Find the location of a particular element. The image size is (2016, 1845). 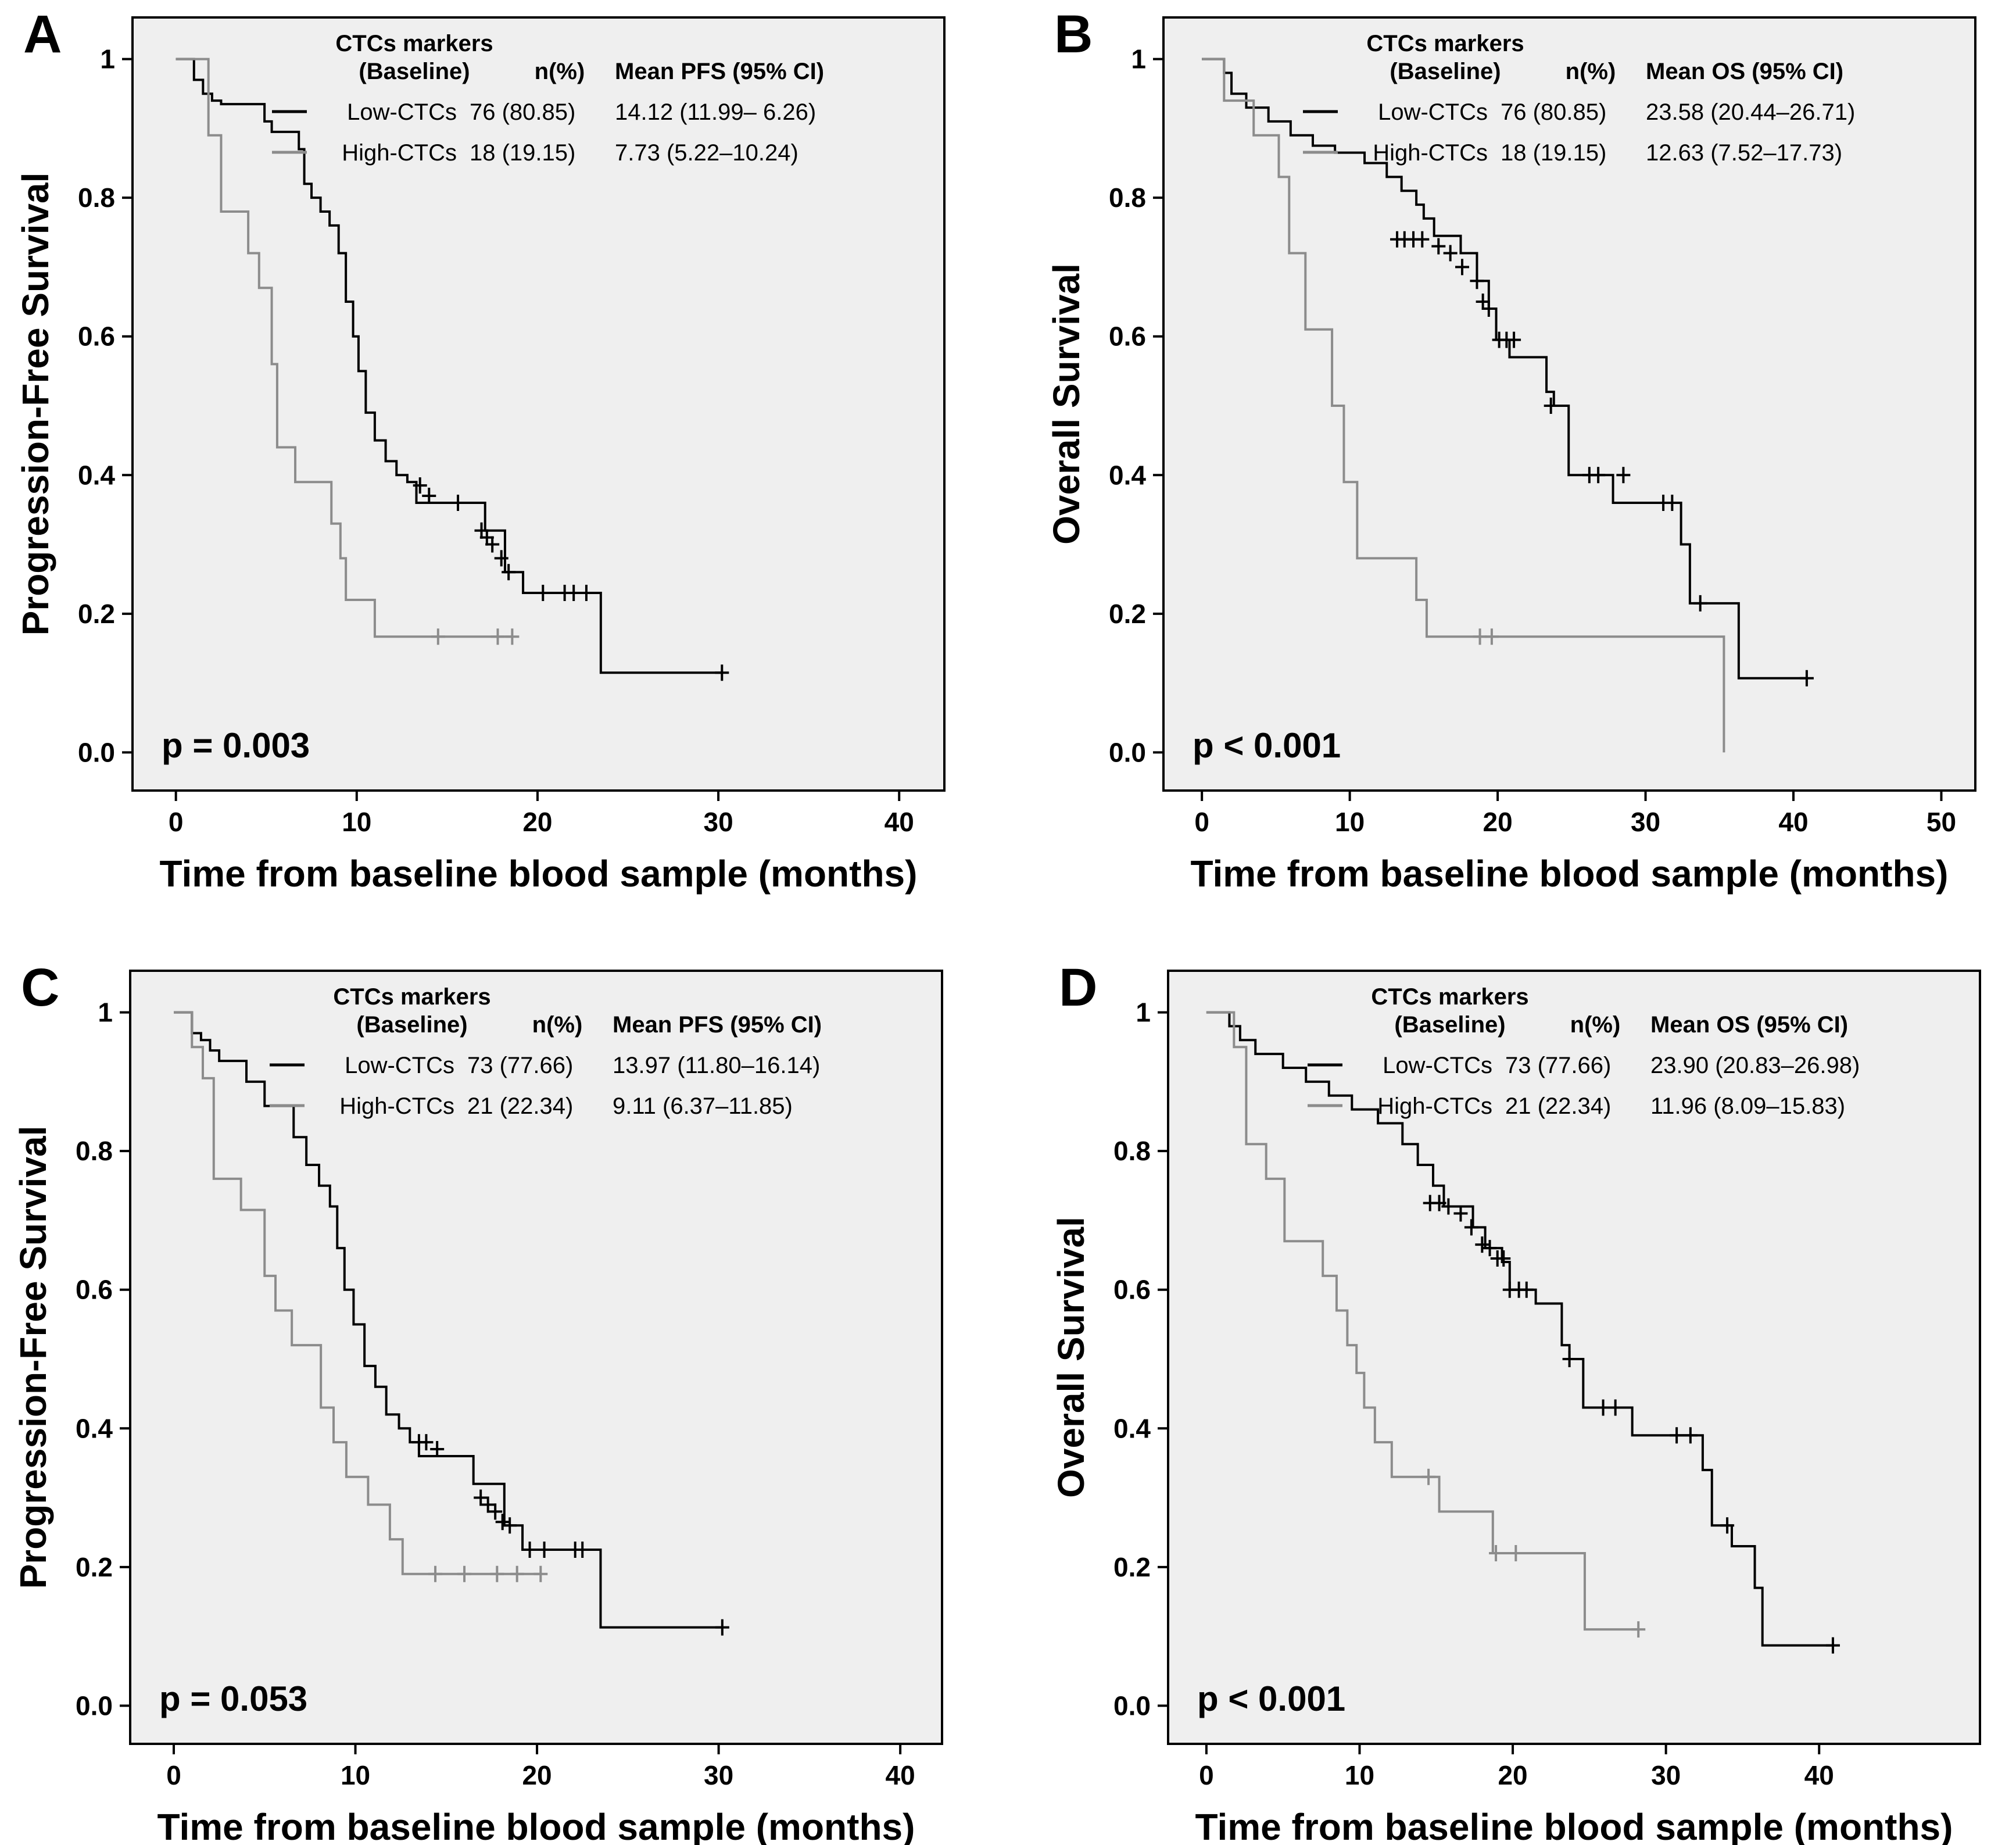

legend-mean: 14.12 (11.99– 6.26) is located at coordinates (715, 112).